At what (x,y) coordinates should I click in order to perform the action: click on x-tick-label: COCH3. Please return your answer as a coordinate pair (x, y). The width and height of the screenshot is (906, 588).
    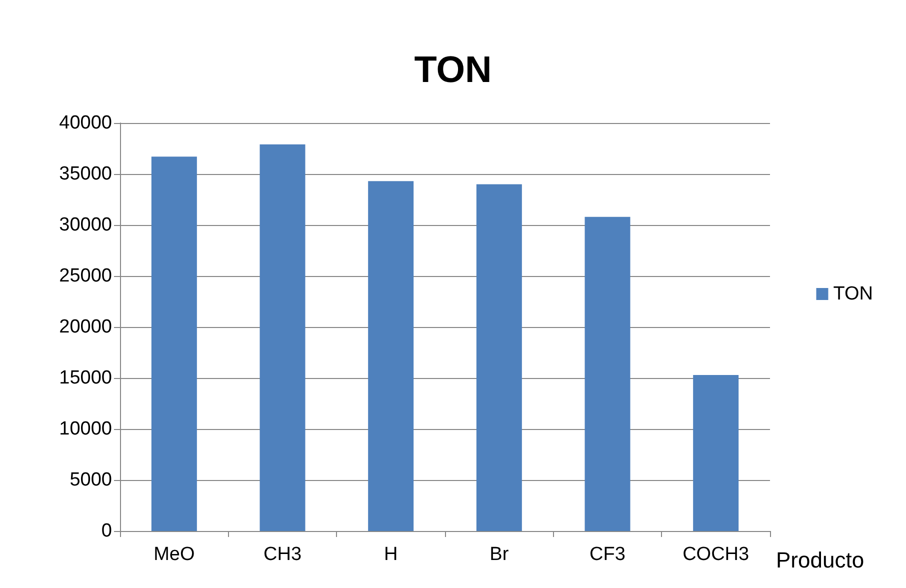
    Looking at the image, I should click on (716, 554).